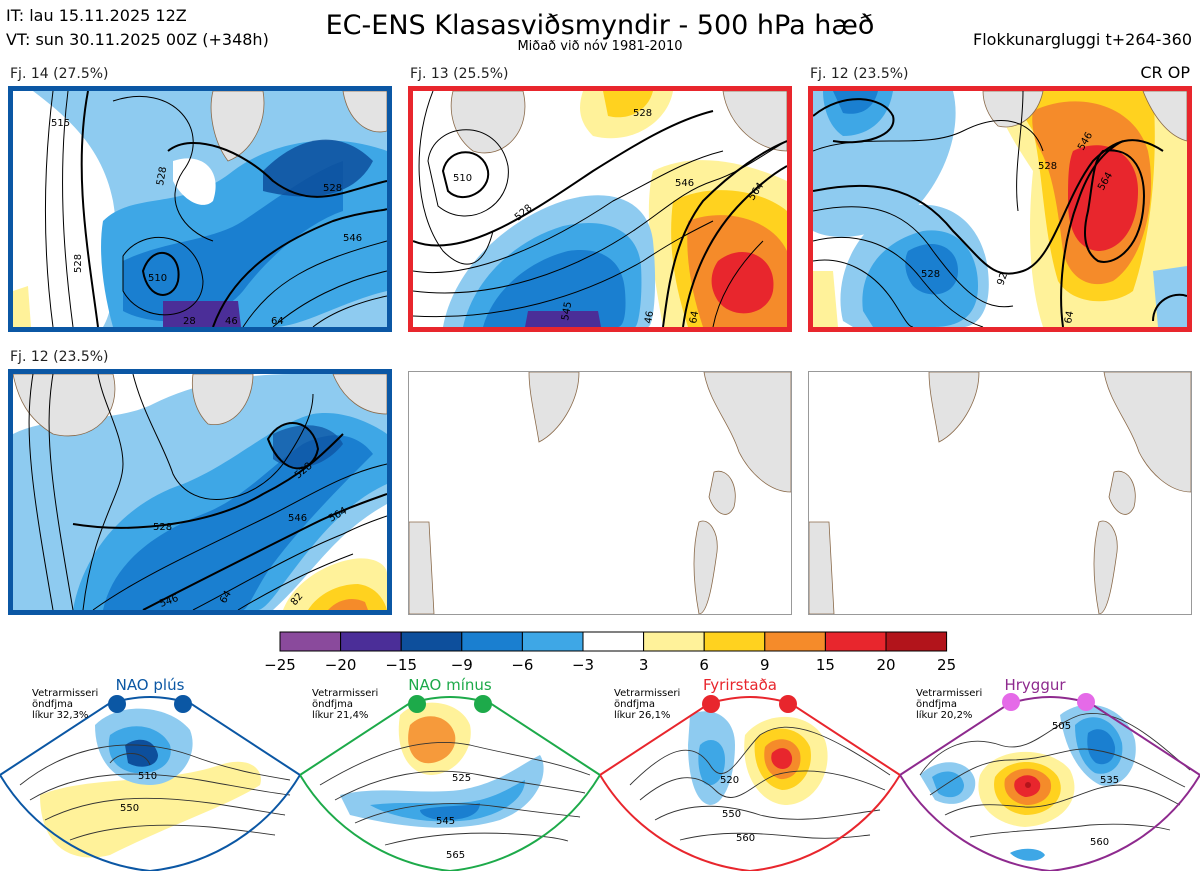 This screenshot has height=871, width=1200. What do you see at coordinates (461, 778) in the screenshot?
I see `contour-label: 525` at bounding box center [461, 778].